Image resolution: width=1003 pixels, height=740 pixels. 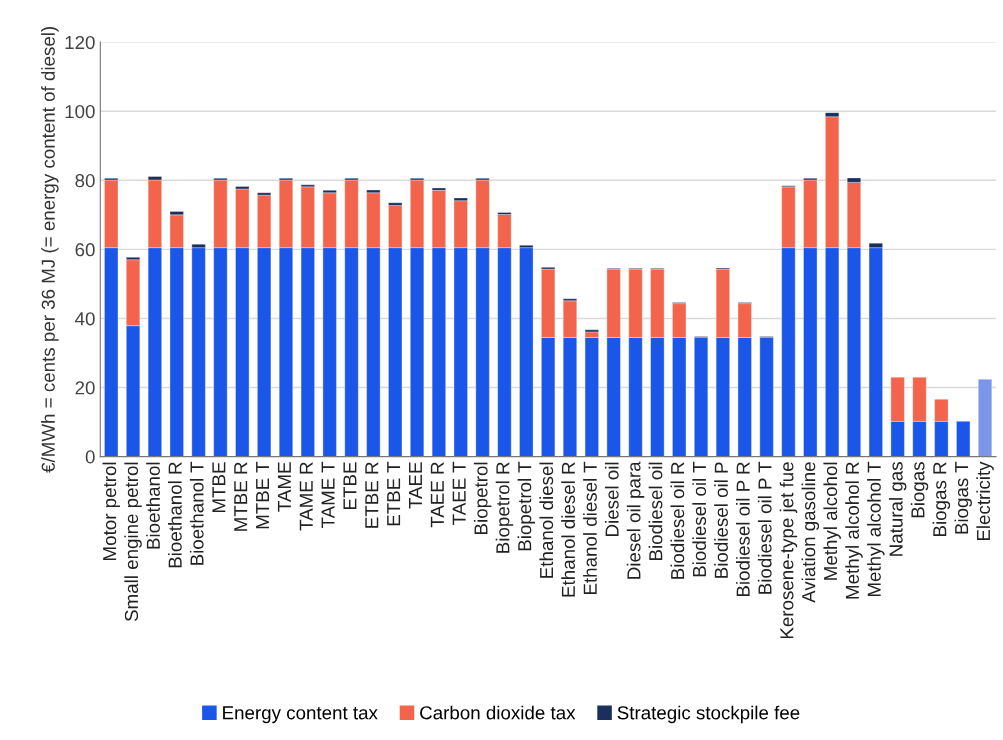 I want to click on x-tick-label: ETBE T, so click(x=394, y=493).